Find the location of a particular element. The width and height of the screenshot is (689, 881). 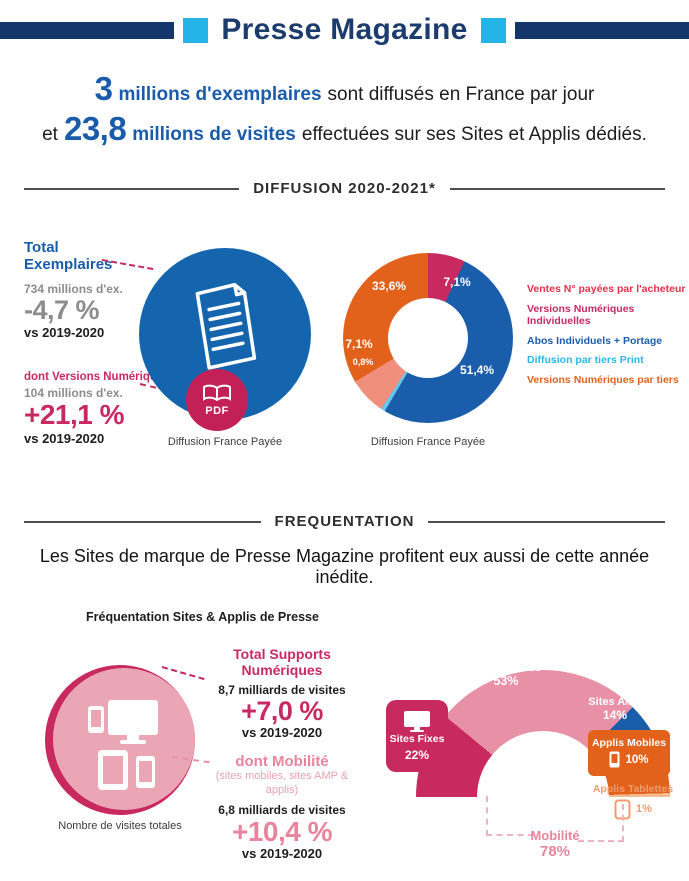

diffusion-section-title: DIFFUSION 2020-2021* is located at coordinates (344, 188).